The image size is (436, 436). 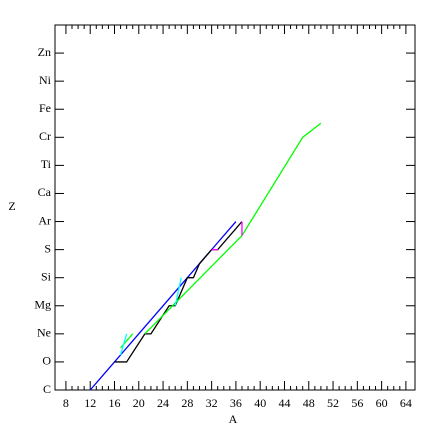 I want to click on x-tick-label: 28, so click(x=187, y=403).